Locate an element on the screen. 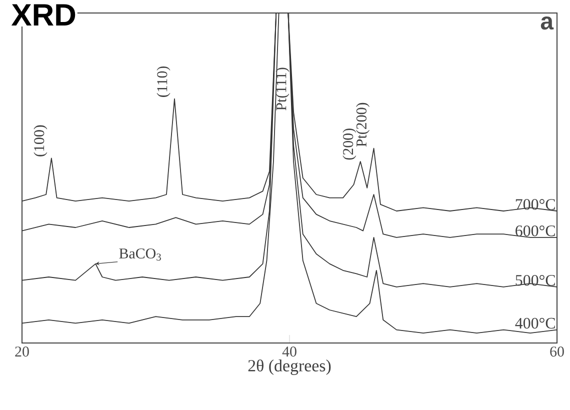 Image resolution: width=570 pixels, height=410 pixels. series-label: 600°C is located at coordinates (535, 230).